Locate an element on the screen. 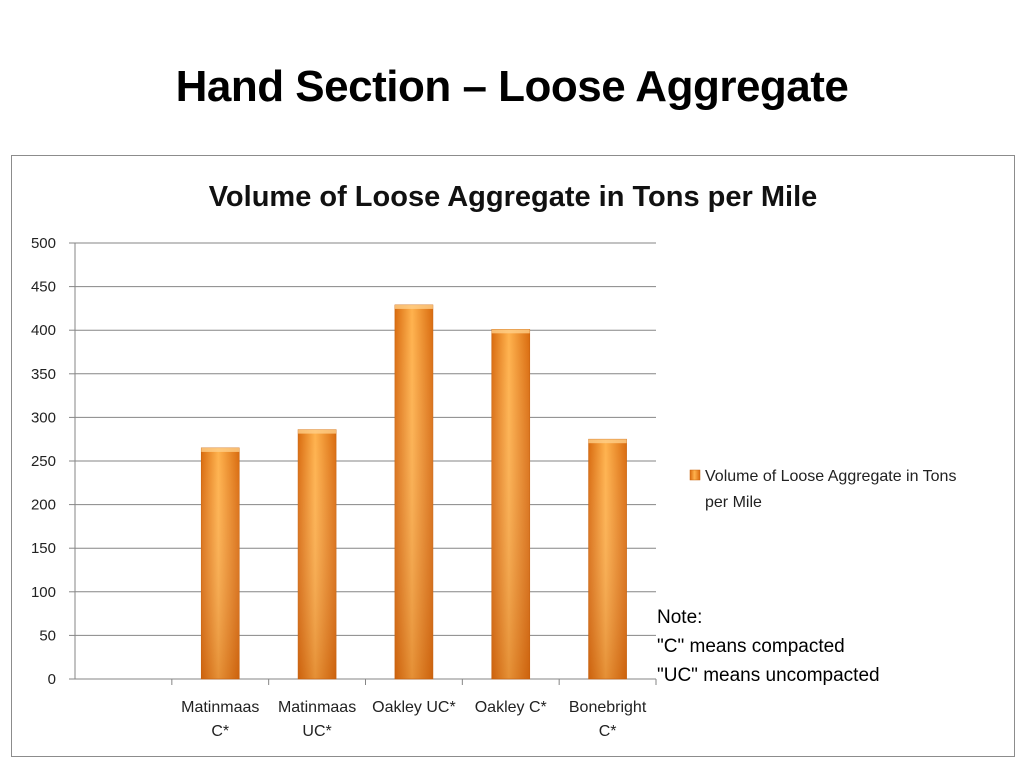 The height and width of the screenshot is (768, 1024). y-tick-label: 50 is located at coordinates (47, 635).